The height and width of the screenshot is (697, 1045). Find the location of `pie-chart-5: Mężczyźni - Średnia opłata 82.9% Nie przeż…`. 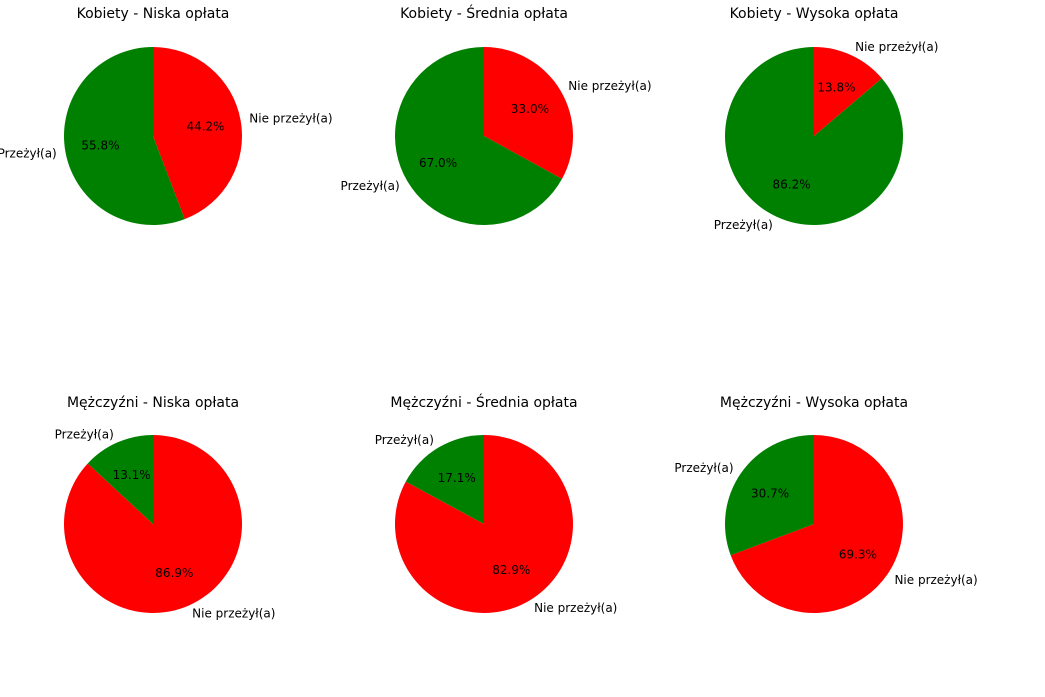

pie-chart-5: Mężczyźni - Średnia opłata 82.9% Nie przeż… is located at coordinates (496, 504).